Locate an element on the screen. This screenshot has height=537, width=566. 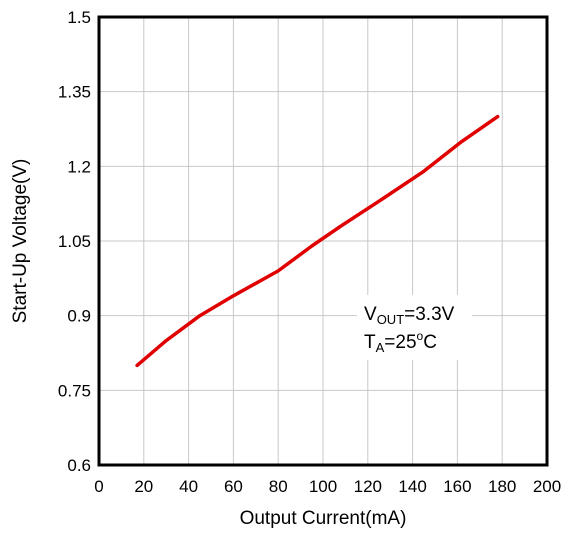
annotation-vout-subscript: OUT is located at coordinates (391, 319).